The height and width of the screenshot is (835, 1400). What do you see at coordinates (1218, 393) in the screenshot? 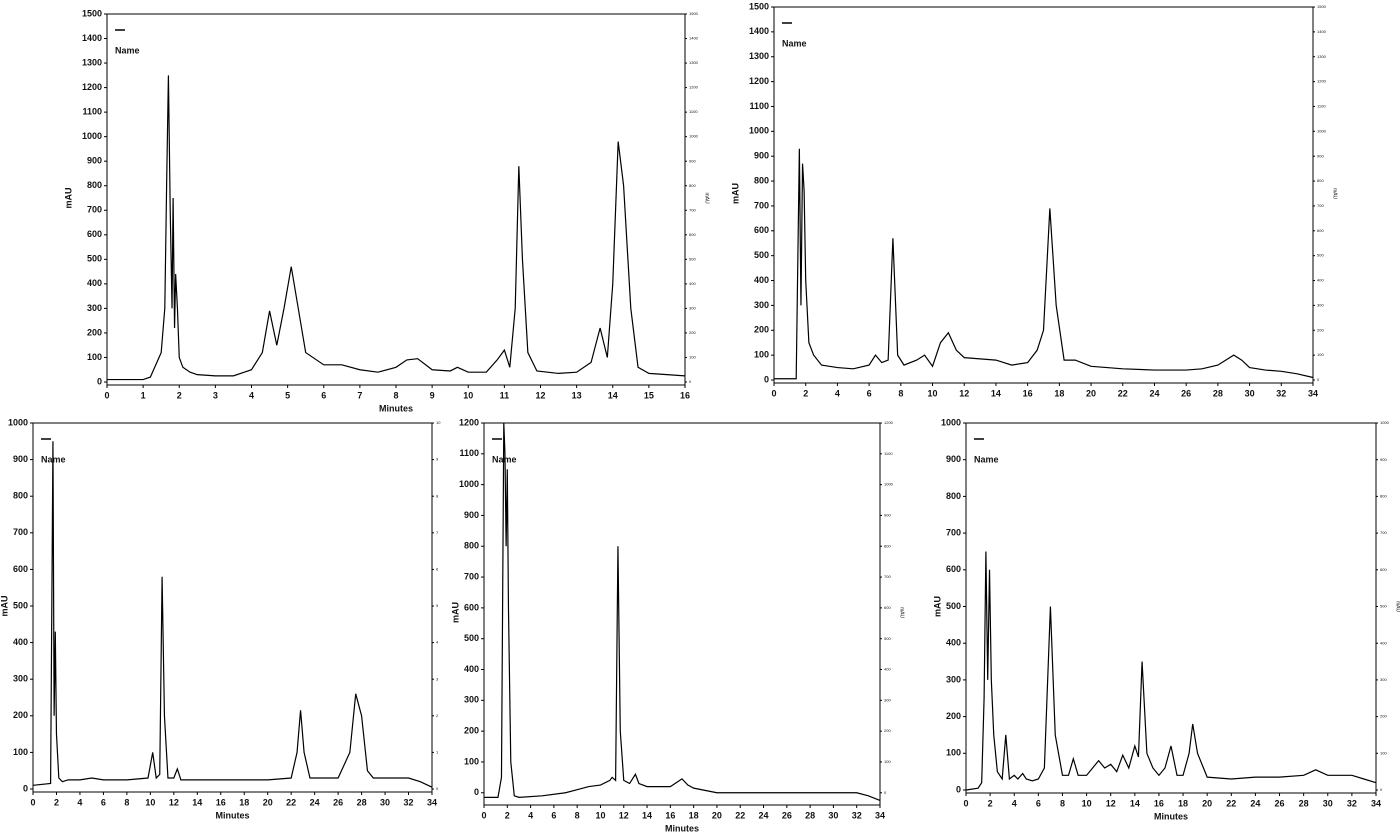
I see `x-tick-label: 28` at bounding box center [1218, 393].